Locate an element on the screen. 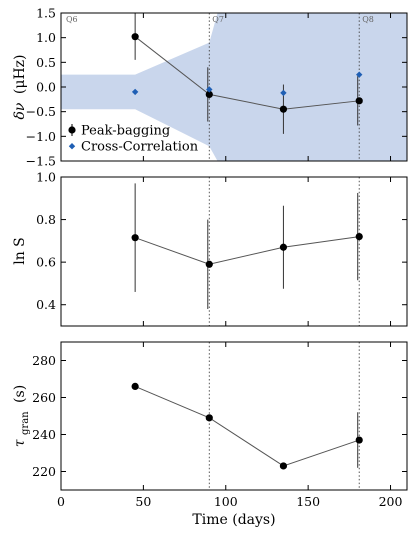 The height and width of the screenshot is (536, 416). legend-label-peak-bagging: Peak-bagging is located at coordinates (125, 131).